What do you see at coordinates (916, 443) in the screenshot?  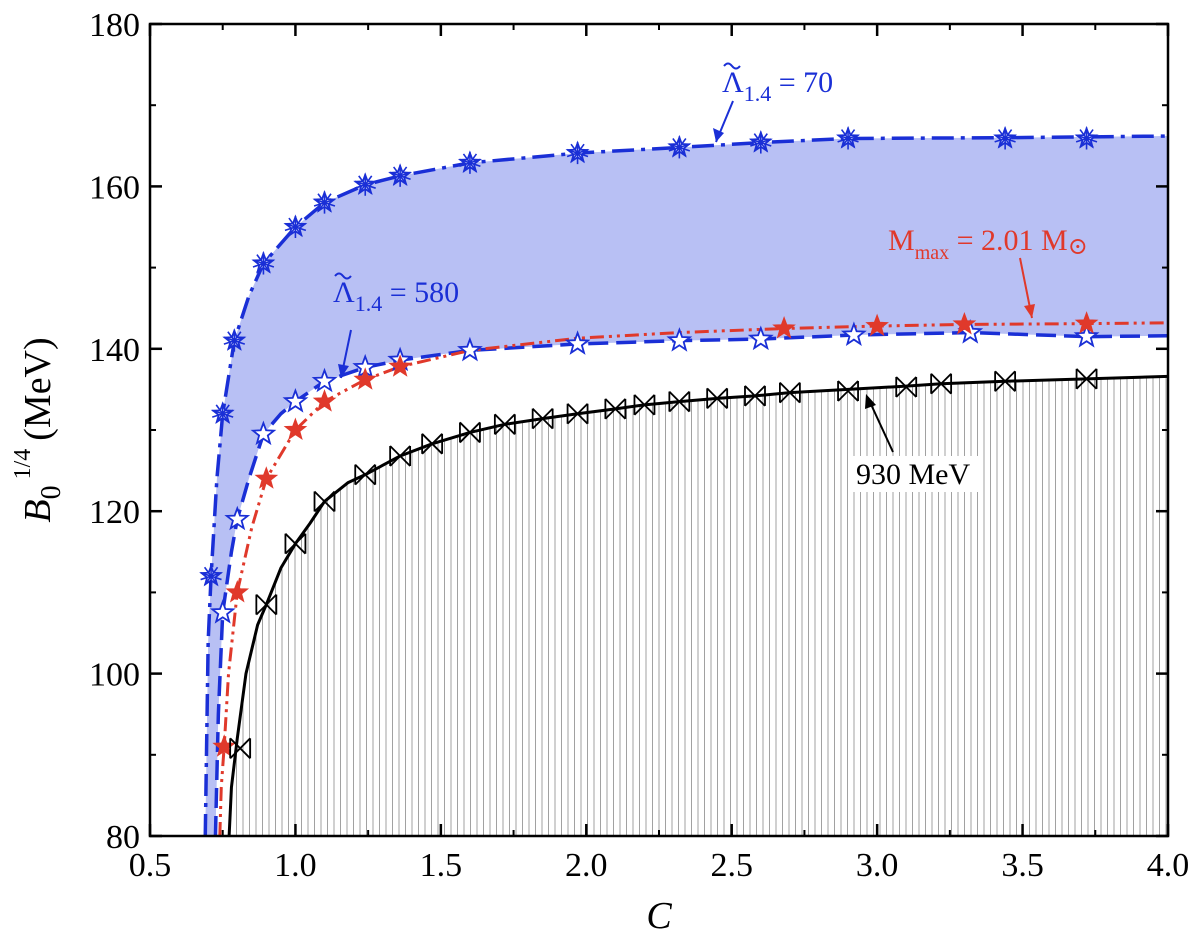 I see `annotation-930mev: 930 MeV` at bounding box center [916, 443].